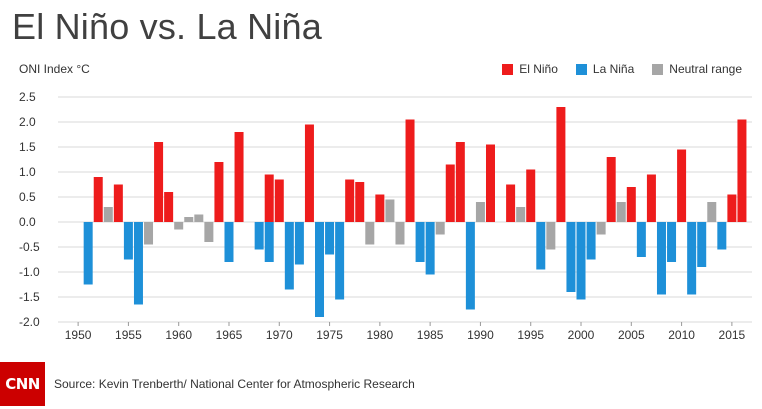  Describe the element at coordinates (27, 172) in the screenshot. I see `y-tick-label: 1.0` at that location.